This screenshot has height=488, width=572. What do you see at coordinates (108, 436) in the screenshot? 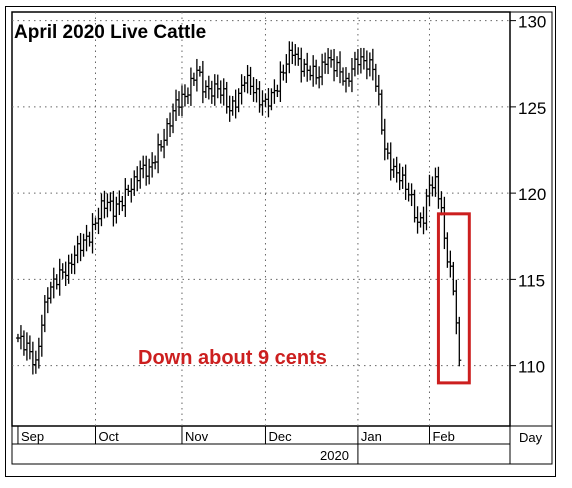
I see `month-label: Oct` at bounding box center [108, 436].